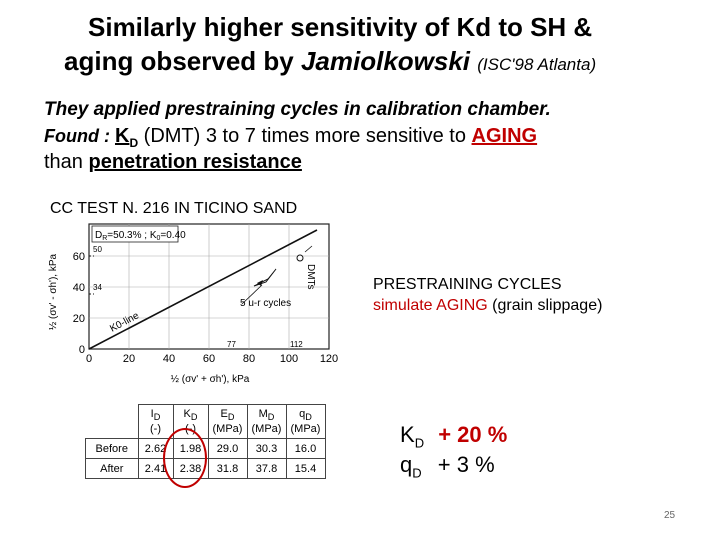 Image resolution: width=720 pixels, height=540 pixels. What do you see at coordinates (305, 421) in the screenshot?
I see `table-header: qD (MPa)` at bounding box center [305, 421].